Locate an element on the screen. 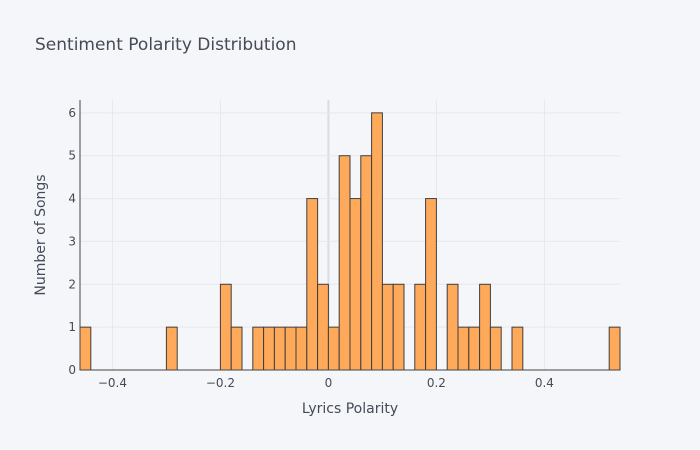 Image resolution: width=700 pixels, height=450 pixels. x-tick-labels: −0.4 −0.2 0 0.2 0.4 is located at coordinates (326, 383).